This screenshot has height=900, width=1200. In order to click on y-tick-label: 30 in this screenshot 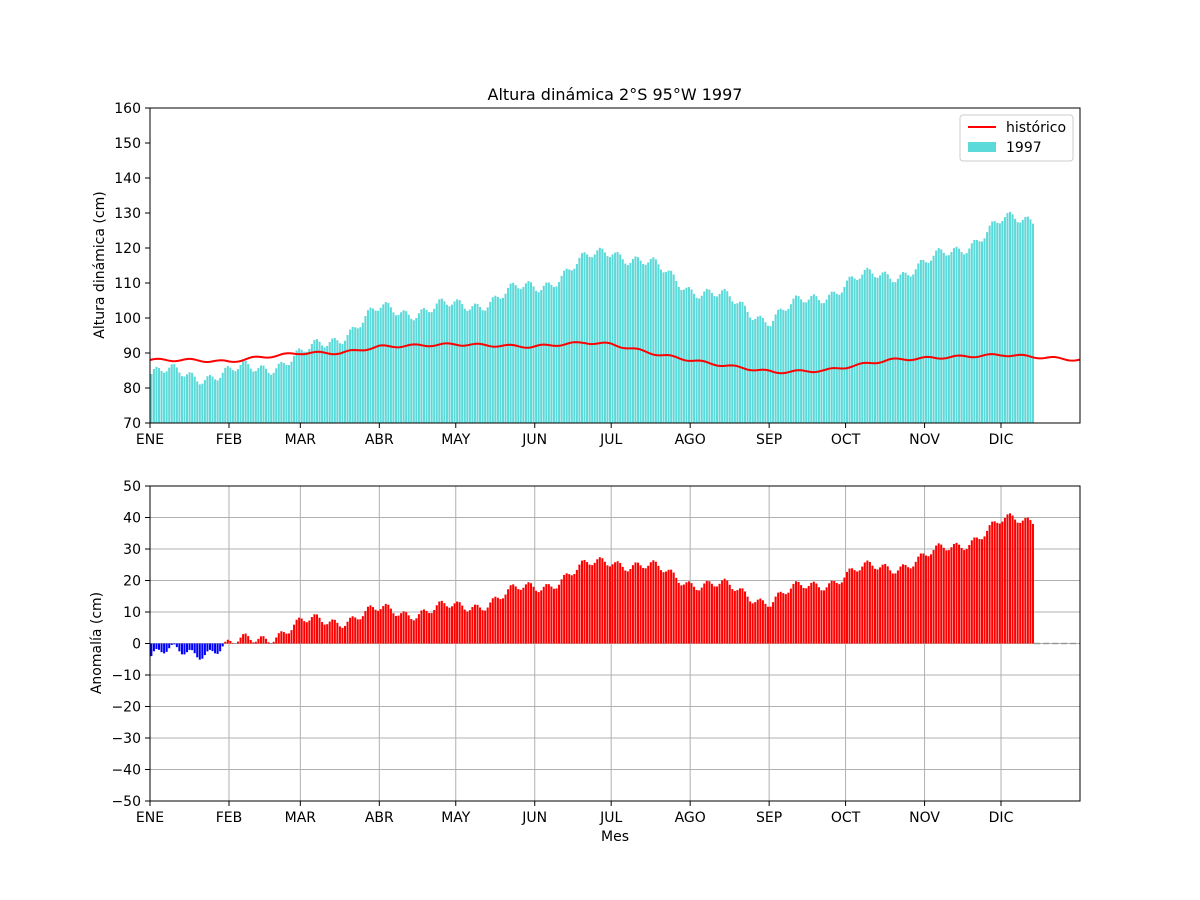, I will do `click(132, 550)`.